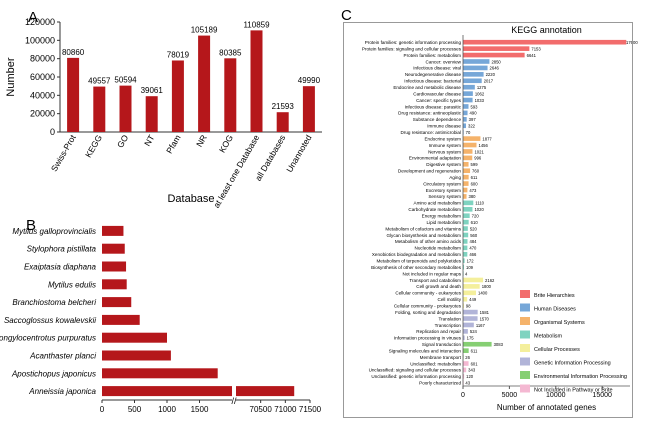 This screenshot has height=425, width=669. Describe the element at coordinates (473, 241) in the screenshot. I see `bar-value-label: 484` at that location.